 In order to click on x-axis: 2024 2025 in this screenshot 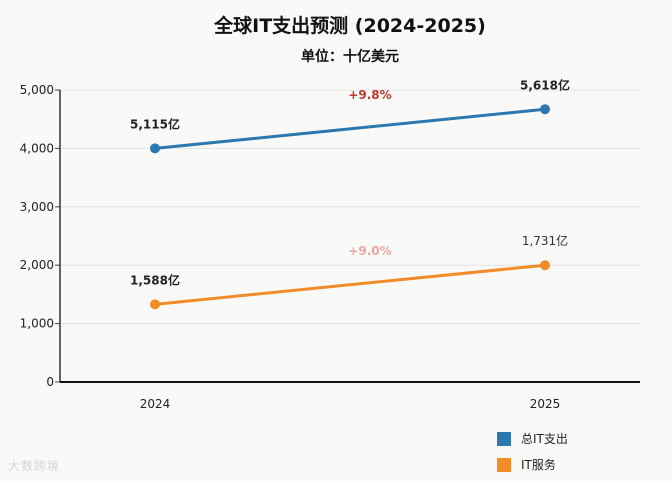, I will do `click(350, 396)`.